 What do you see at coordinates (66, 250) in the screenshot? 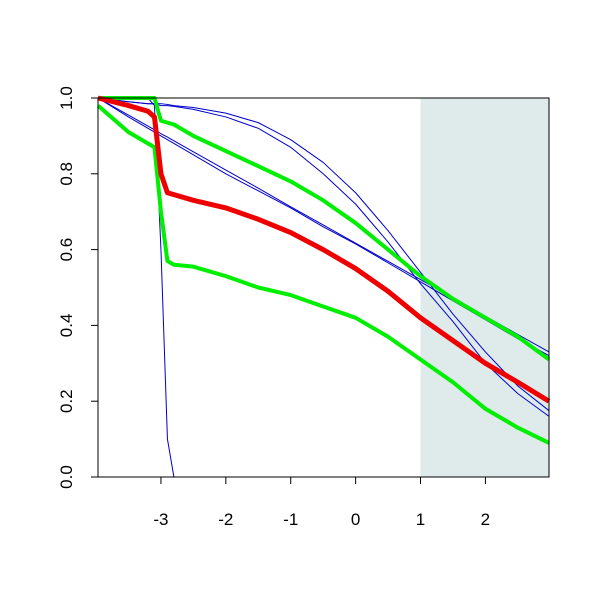
I see `y-tick-label: 0.6` at bounding box center [66, 250].